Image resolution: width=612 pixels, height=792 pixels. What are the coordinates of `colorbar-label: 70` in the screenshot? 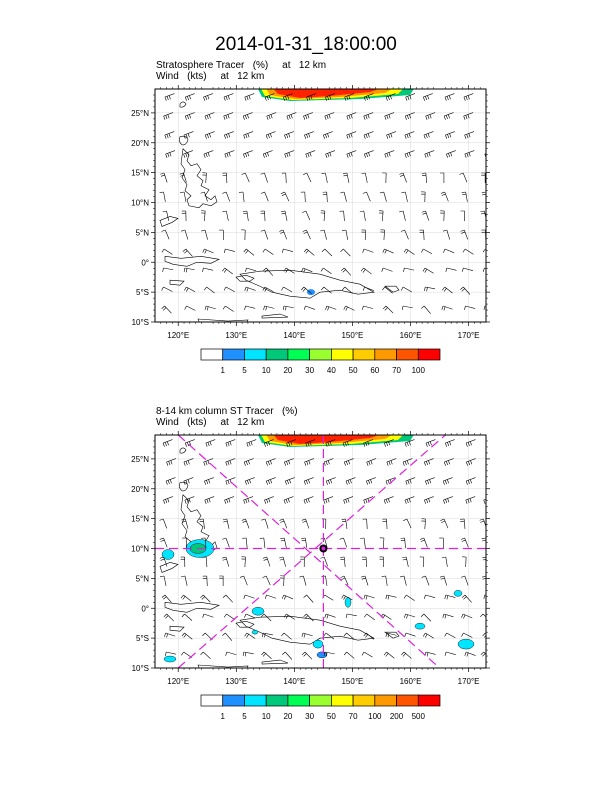 It's located at (353, 716).